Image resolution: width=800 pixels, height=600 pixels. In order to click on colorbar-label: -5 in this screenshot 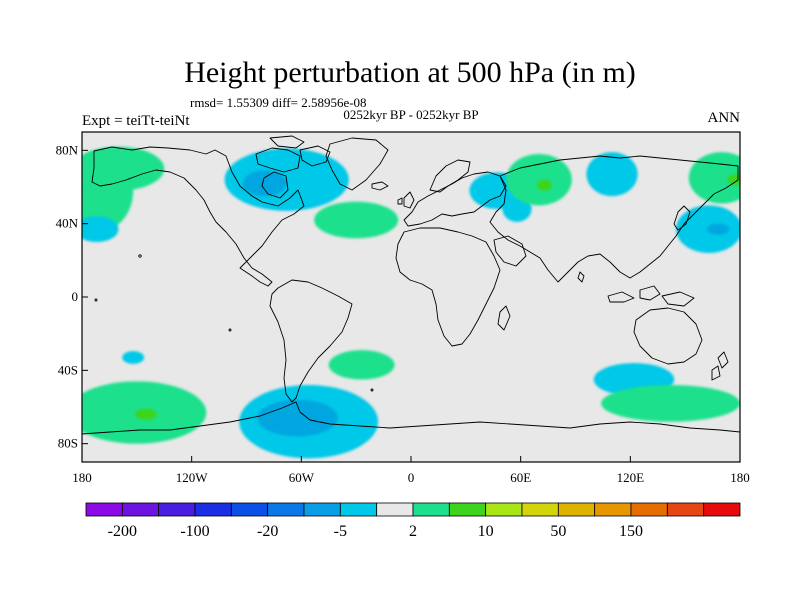, I will do `click(340, 531)`.